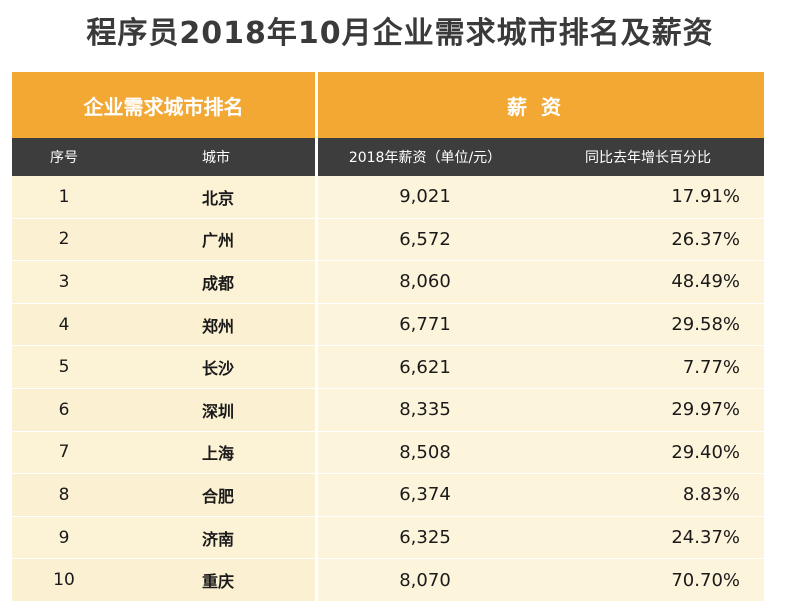 This screenshot has height=602, width=800. I want to click on salary-cell: 8,060, so click(425, 282).